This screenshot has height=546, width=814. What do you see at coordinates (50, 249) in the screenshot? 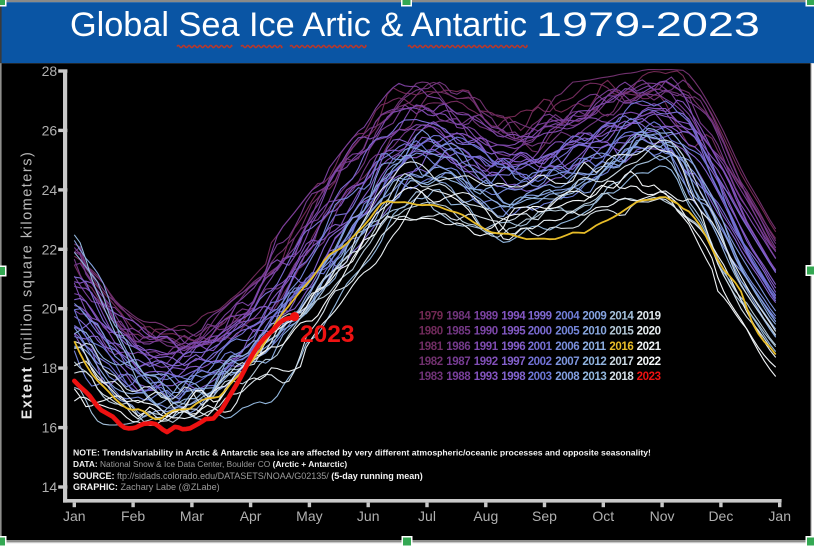
I see `svg-text: 22` at bounding box center [50, 249].